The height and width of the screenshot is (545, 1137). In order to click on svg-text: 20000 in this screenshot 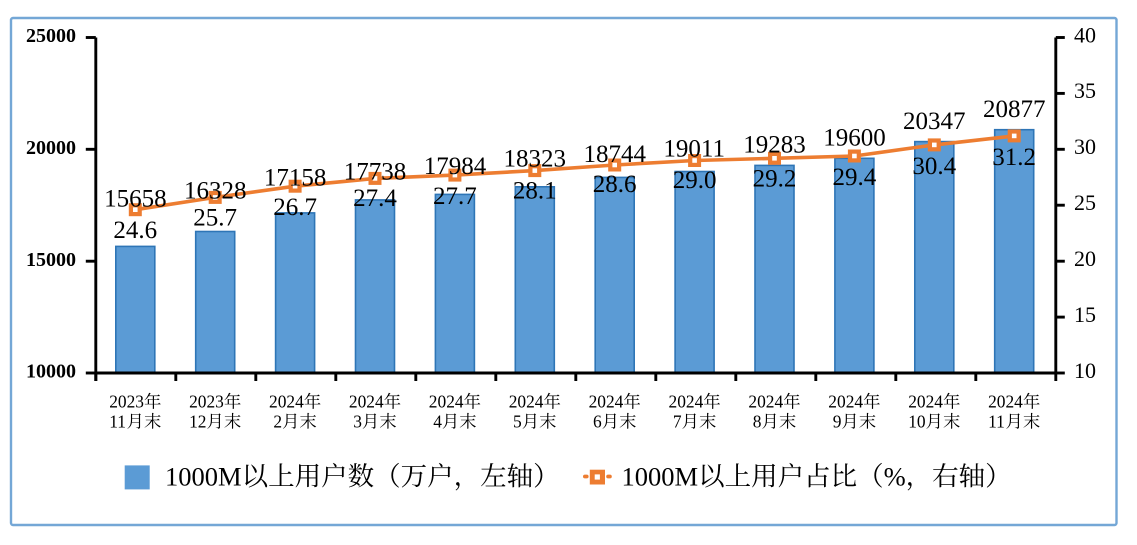, I will do `click(51, 148)`.